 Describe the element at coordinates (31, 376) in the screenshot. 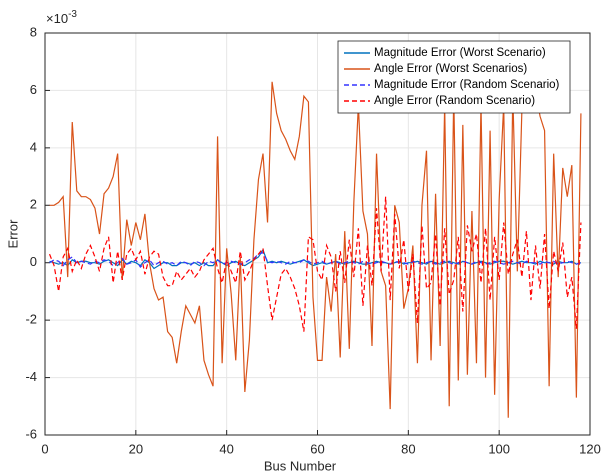

I see `y-tick-label: -4` at that location.